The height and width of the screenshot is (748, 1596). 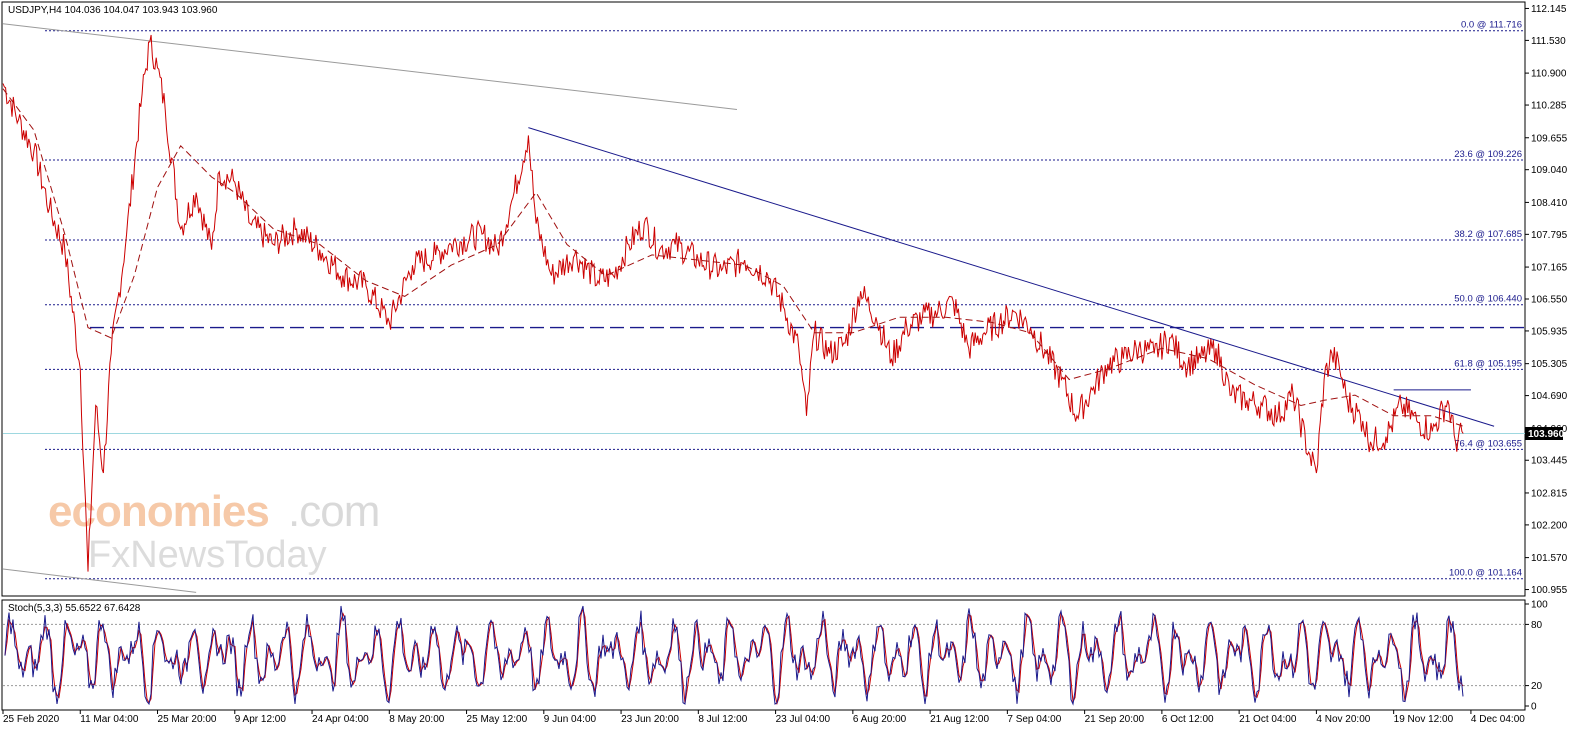 What do you see at coordinates (1549, 525) in the screenshot?
I see `y-tick-label: 102.200` at bounding box center [1549, 525].